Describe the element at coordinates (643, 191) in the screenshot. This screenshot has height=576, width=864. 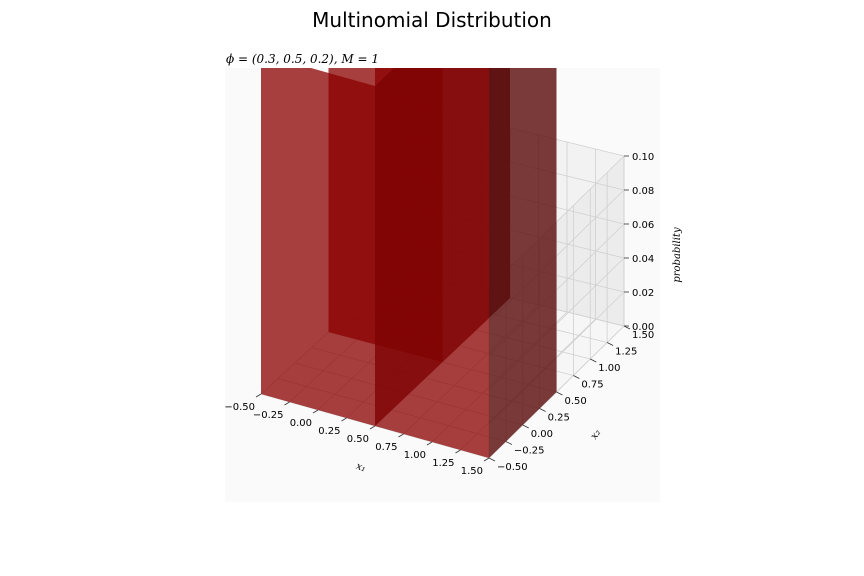
I see `z-tick-label-4: 0.08` at that location.